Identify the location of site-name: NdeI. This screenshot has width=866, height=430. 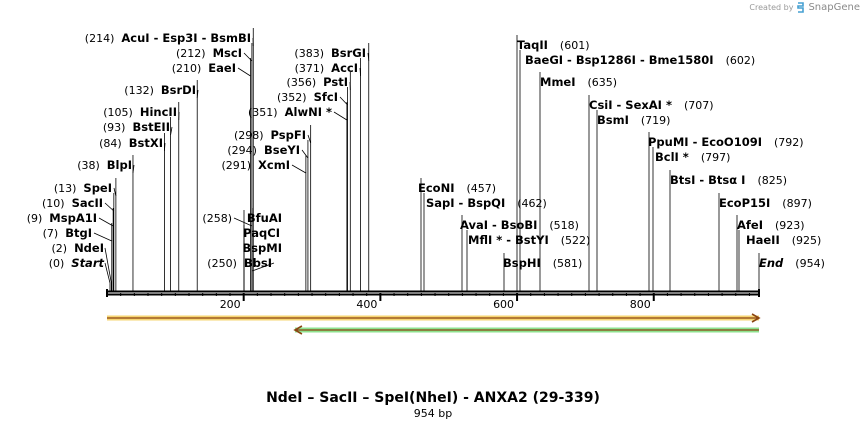
(89, 248).